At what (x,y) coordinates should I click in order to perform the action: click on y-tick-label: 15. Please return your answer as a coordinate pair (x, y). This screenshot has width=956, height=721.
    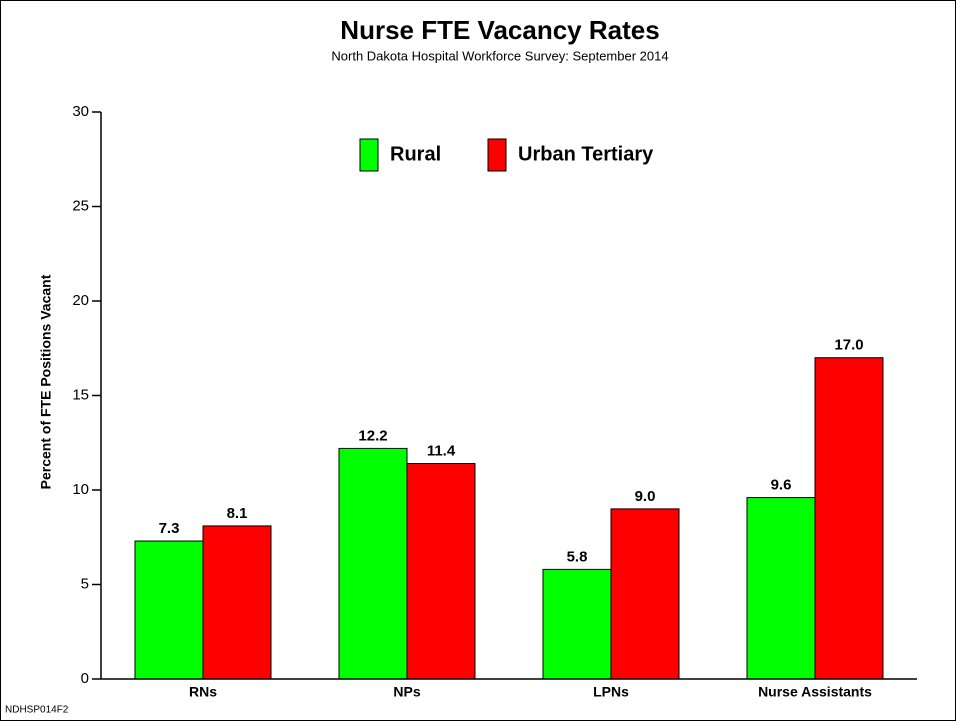
    Looking at the image, I should click on (80, 394).